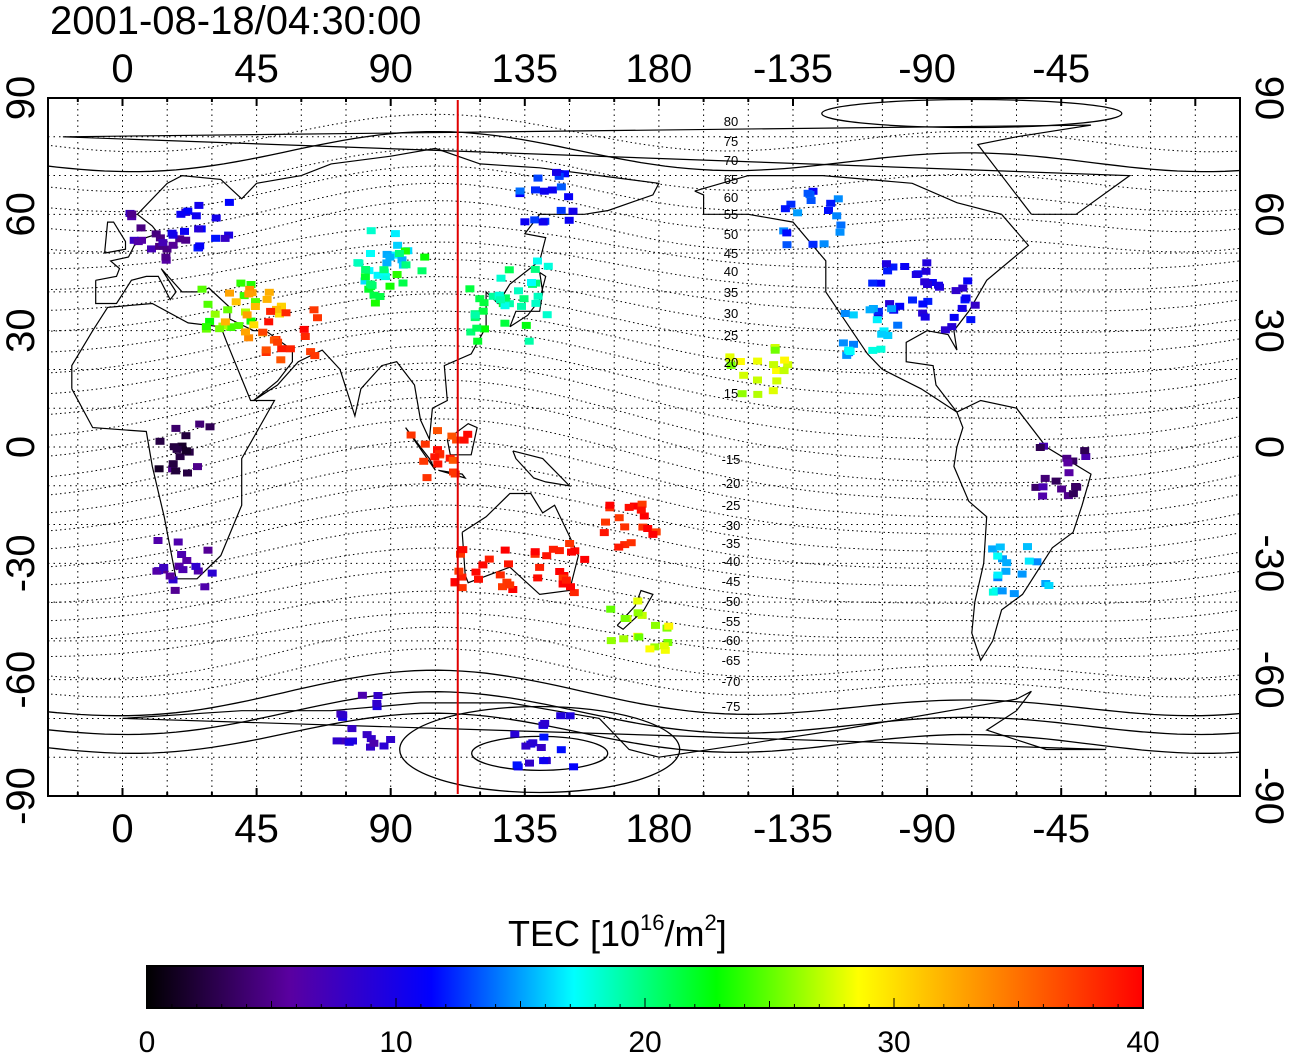 This screenshot has height=1057, width=1292. Describe the element at coordinates (731, 253) in the screenshot. I see `contour-label: 45` at that location.